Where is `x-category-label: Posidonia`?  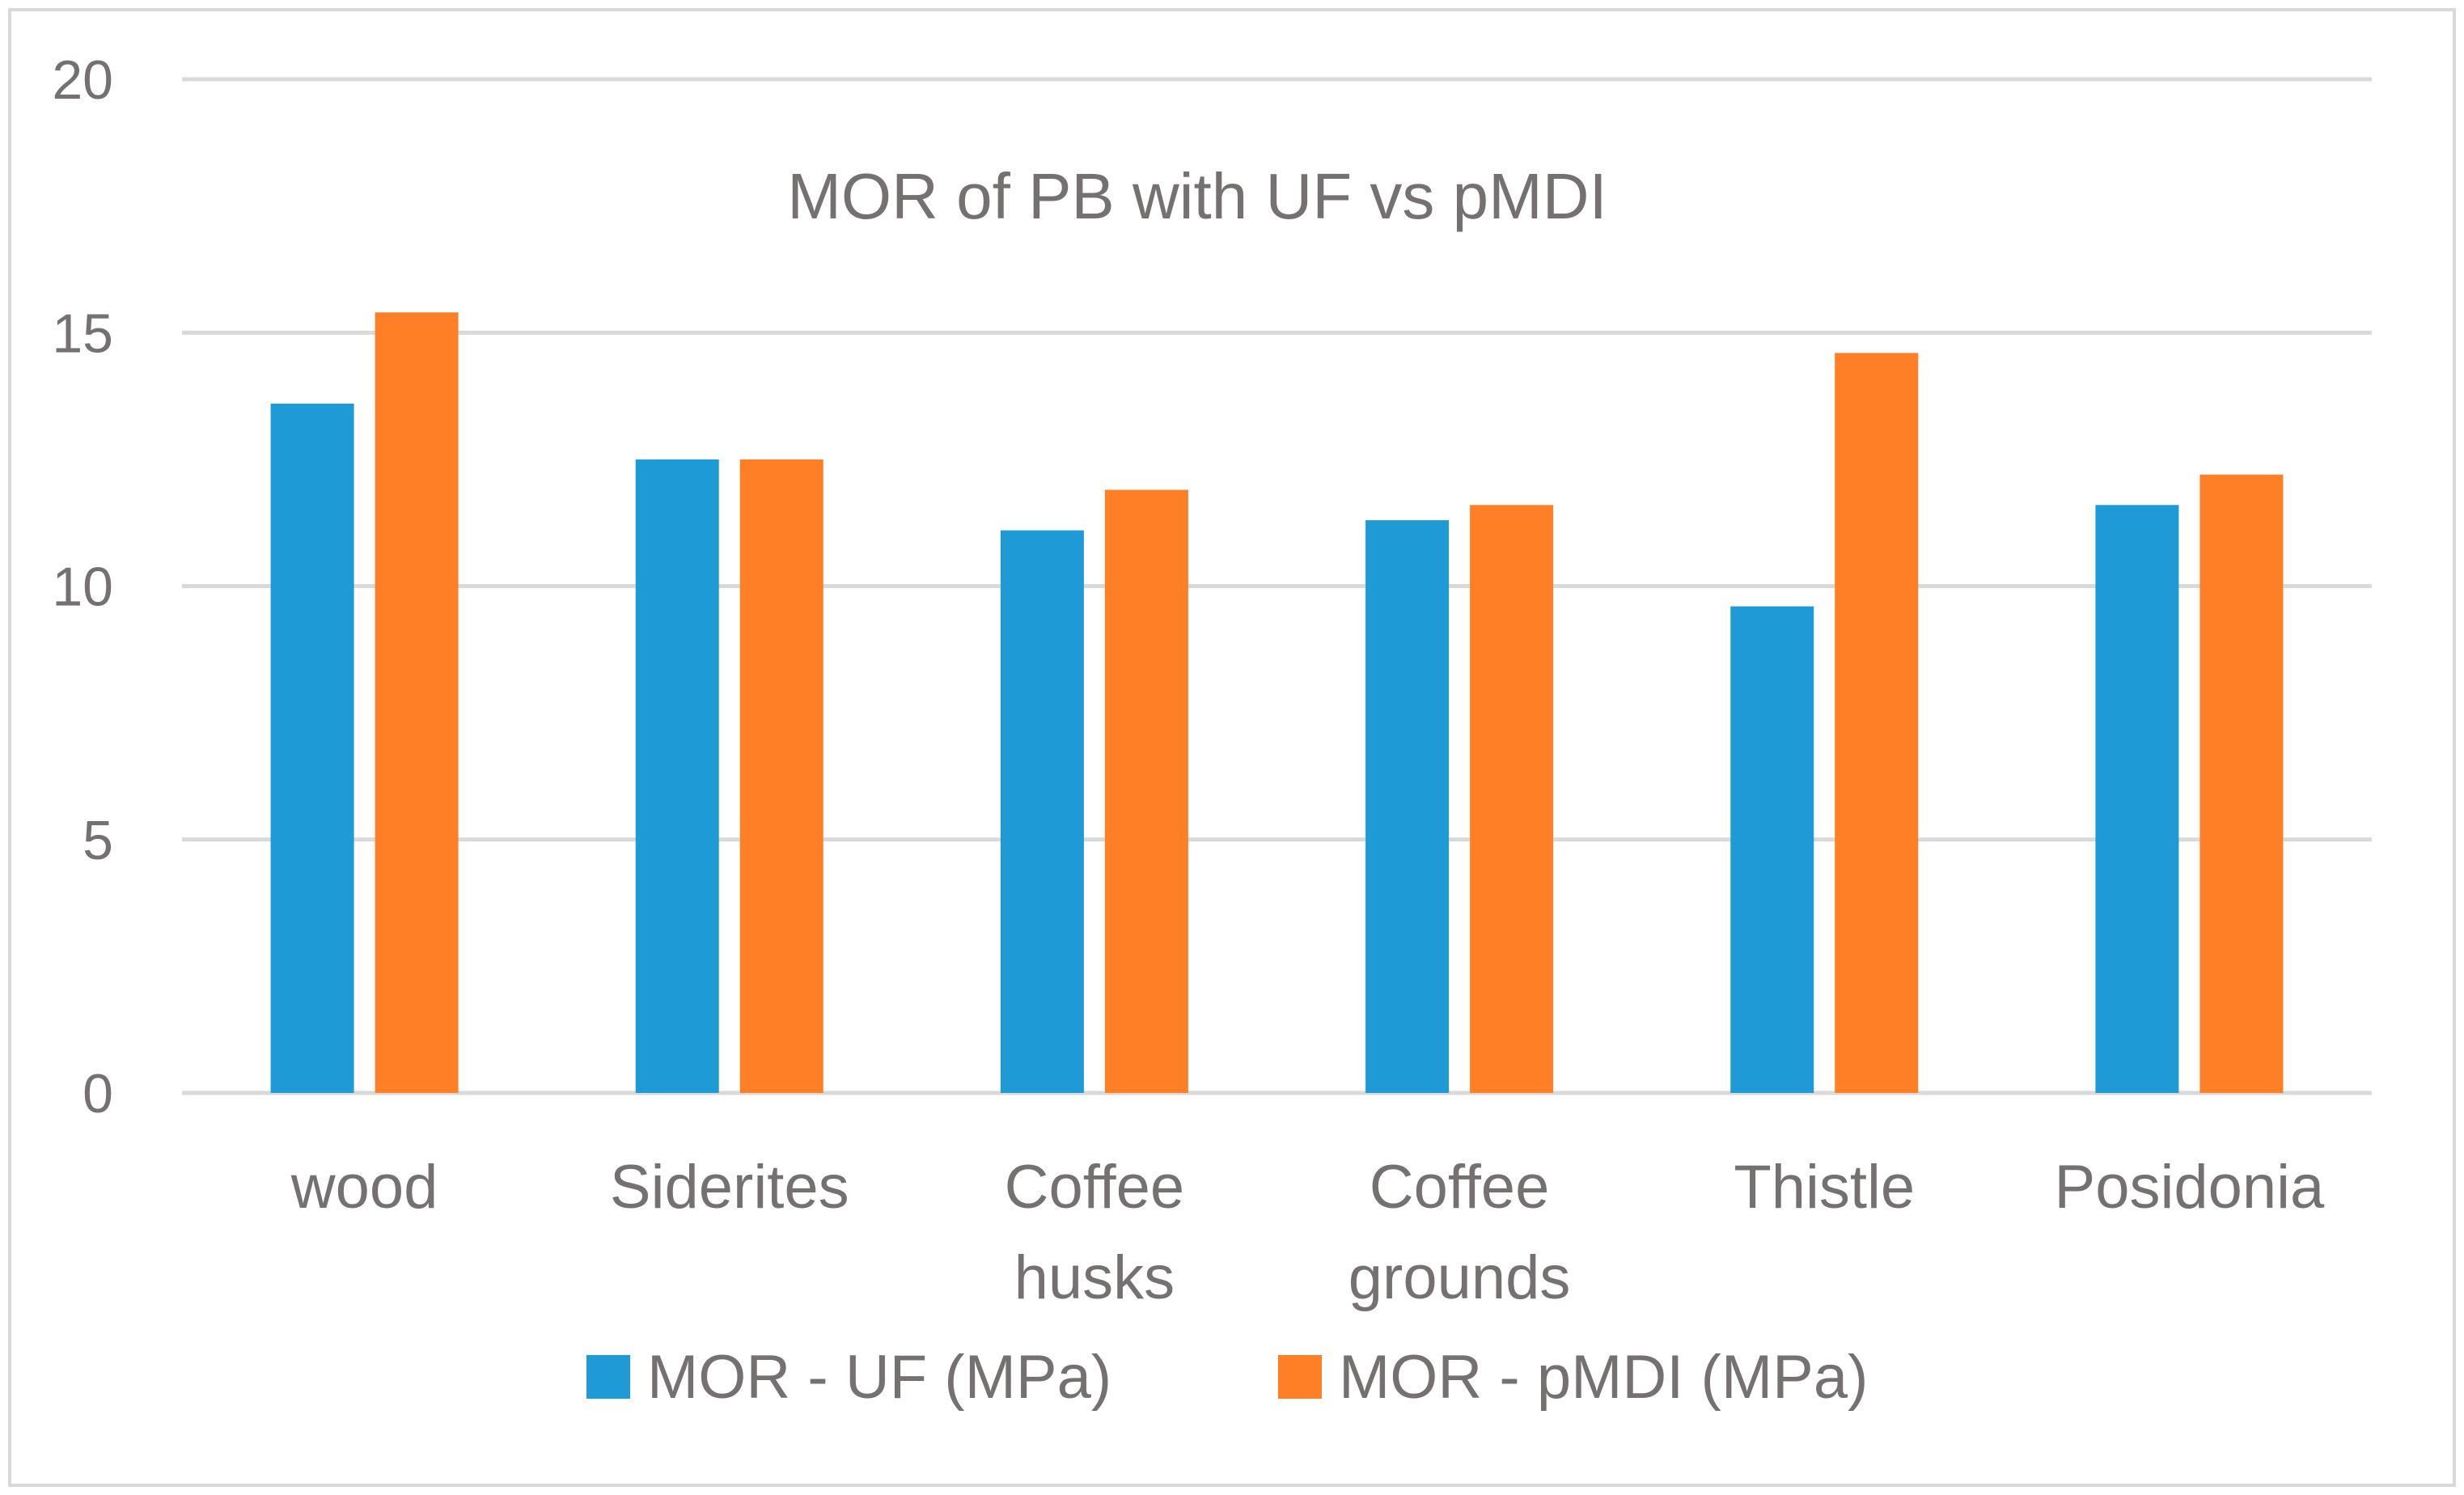
x-category-label: Posidonia is located at coordinates (2190, 1187).